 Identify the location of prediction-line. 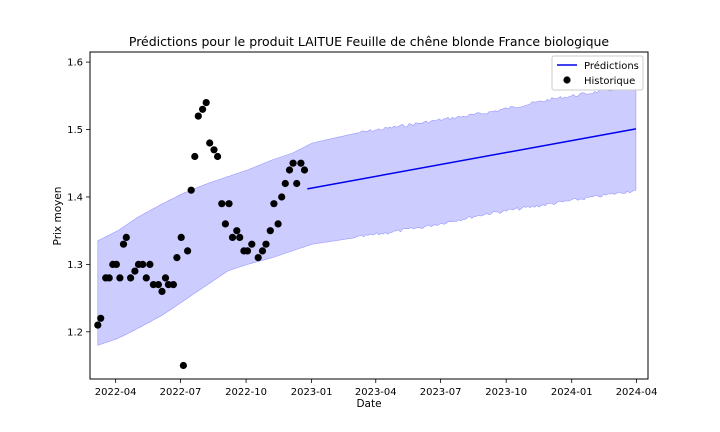
(472, 159).